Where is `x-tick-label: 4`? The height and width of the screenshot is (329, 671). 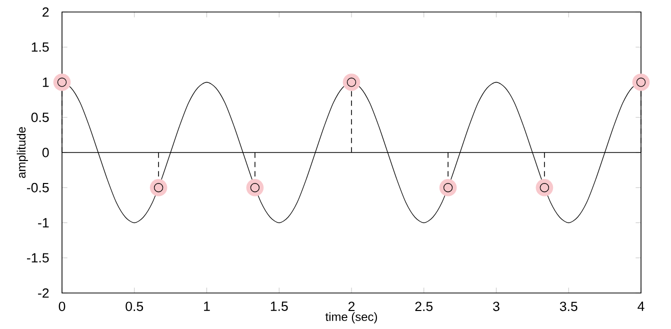
x-tick-label: 4 is located at coordinates (641, 306).